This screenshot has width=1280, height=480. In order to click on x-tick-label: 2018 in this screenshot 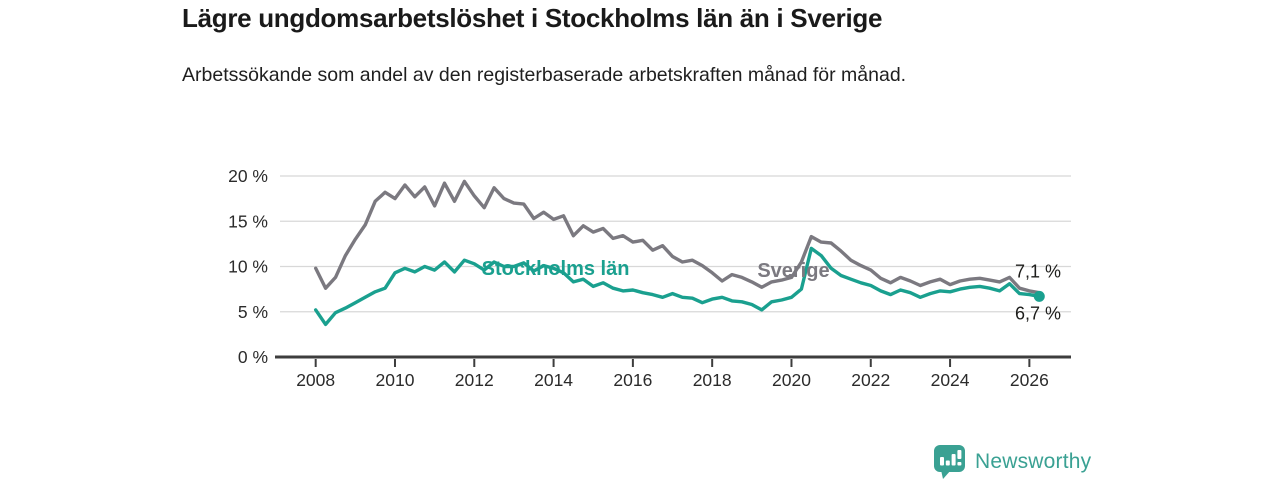, I will do `click(712, 380)`.